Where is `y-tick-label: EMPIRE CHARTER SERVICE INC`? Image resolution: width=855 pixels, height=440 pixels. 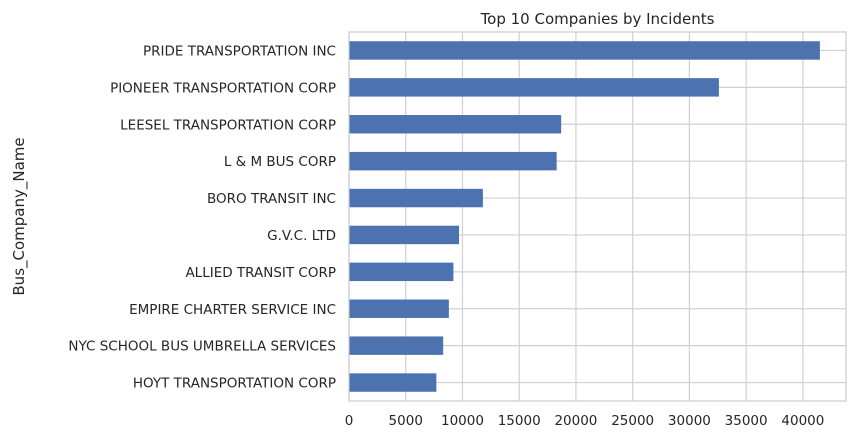
y-tick-label: EMPIRE CHARTER SERVICE INC is located at coordinates (232, 310).